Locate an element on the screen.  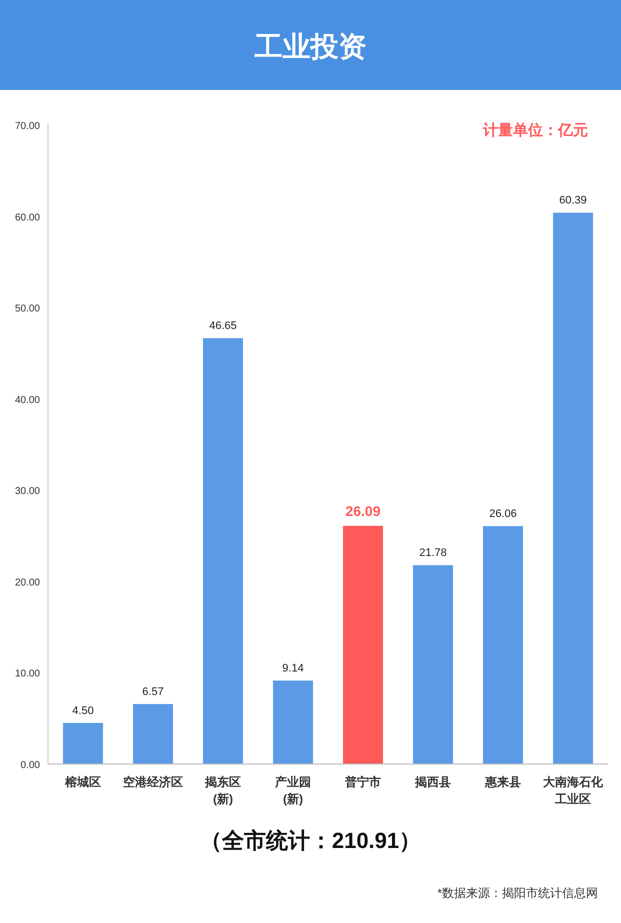
x-tick-label: 空港经济区 is located at coordinates (153, 782).